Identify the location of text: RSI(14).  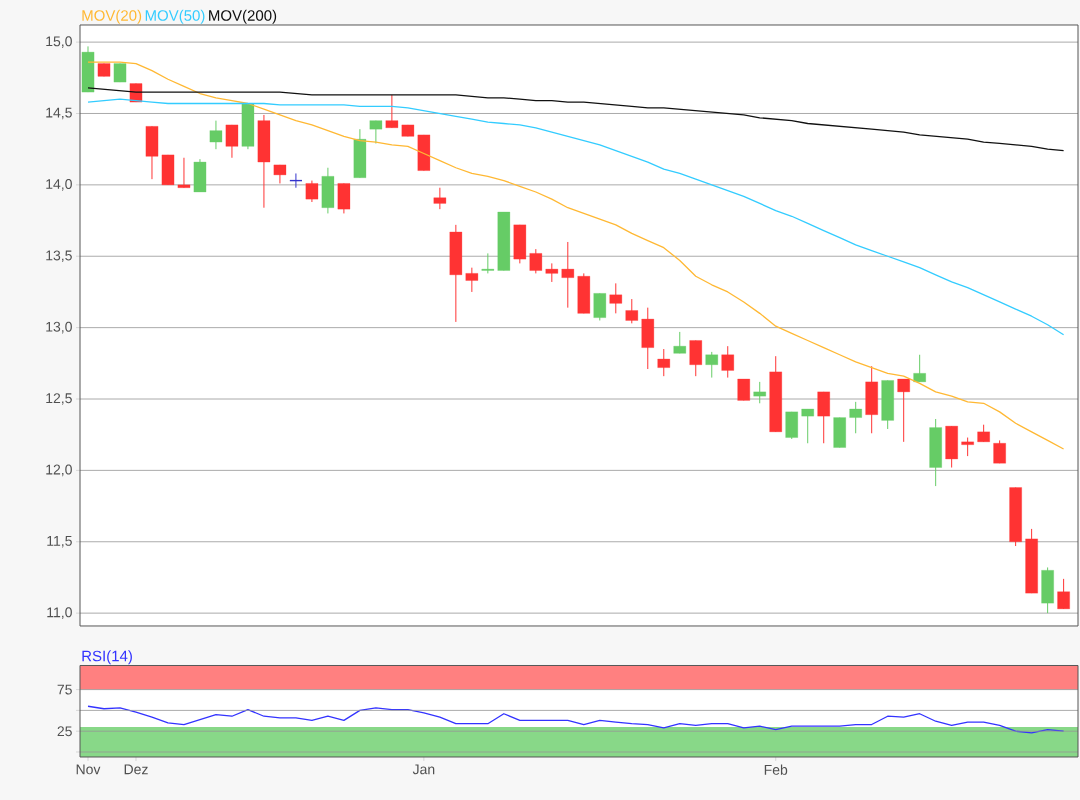
(107, 657).